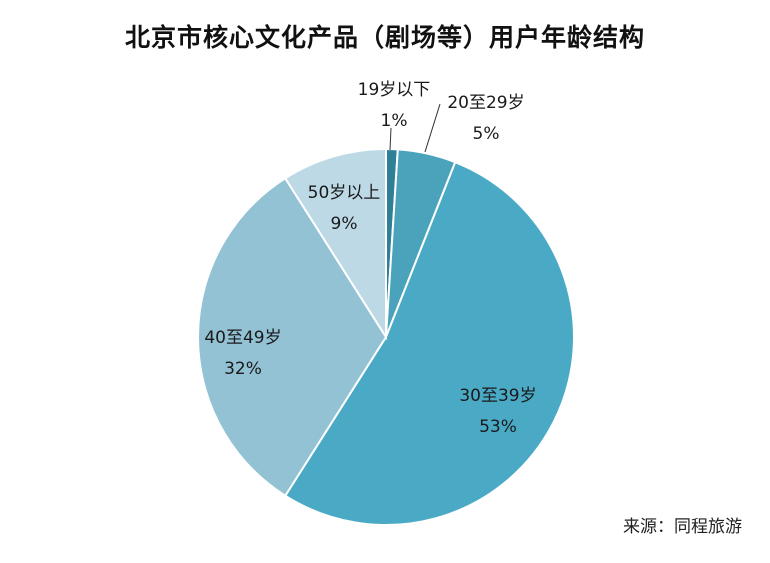 The width and height of the screenshot is (770, 563). I want to click on slice-category-label: 40至49岁, so click(242, 338).